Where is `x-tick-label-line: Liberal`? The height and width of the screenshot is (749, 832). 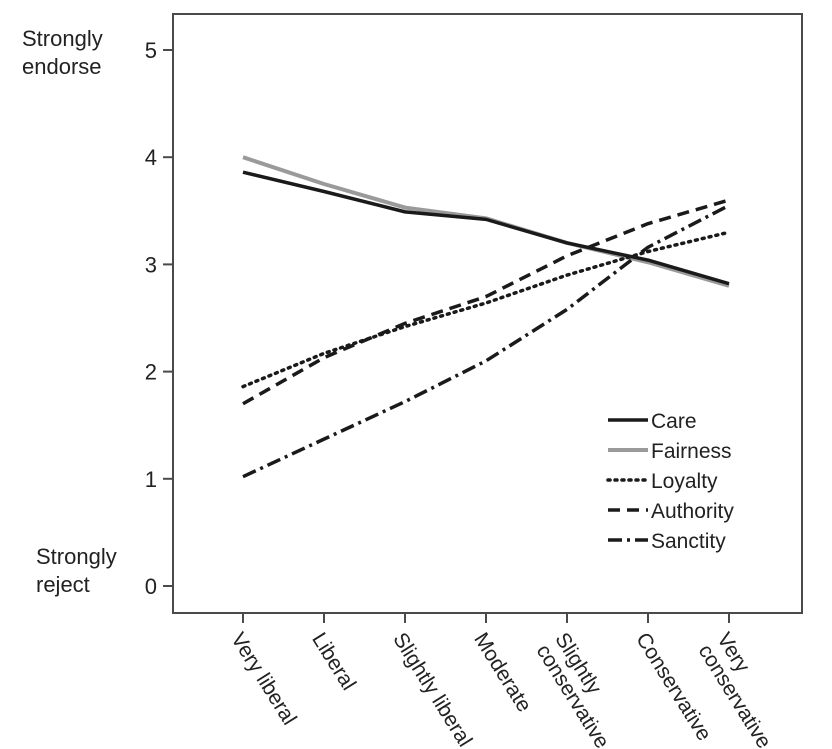 x-tick-label-line: Liberal is located at coordinates (333, 662).